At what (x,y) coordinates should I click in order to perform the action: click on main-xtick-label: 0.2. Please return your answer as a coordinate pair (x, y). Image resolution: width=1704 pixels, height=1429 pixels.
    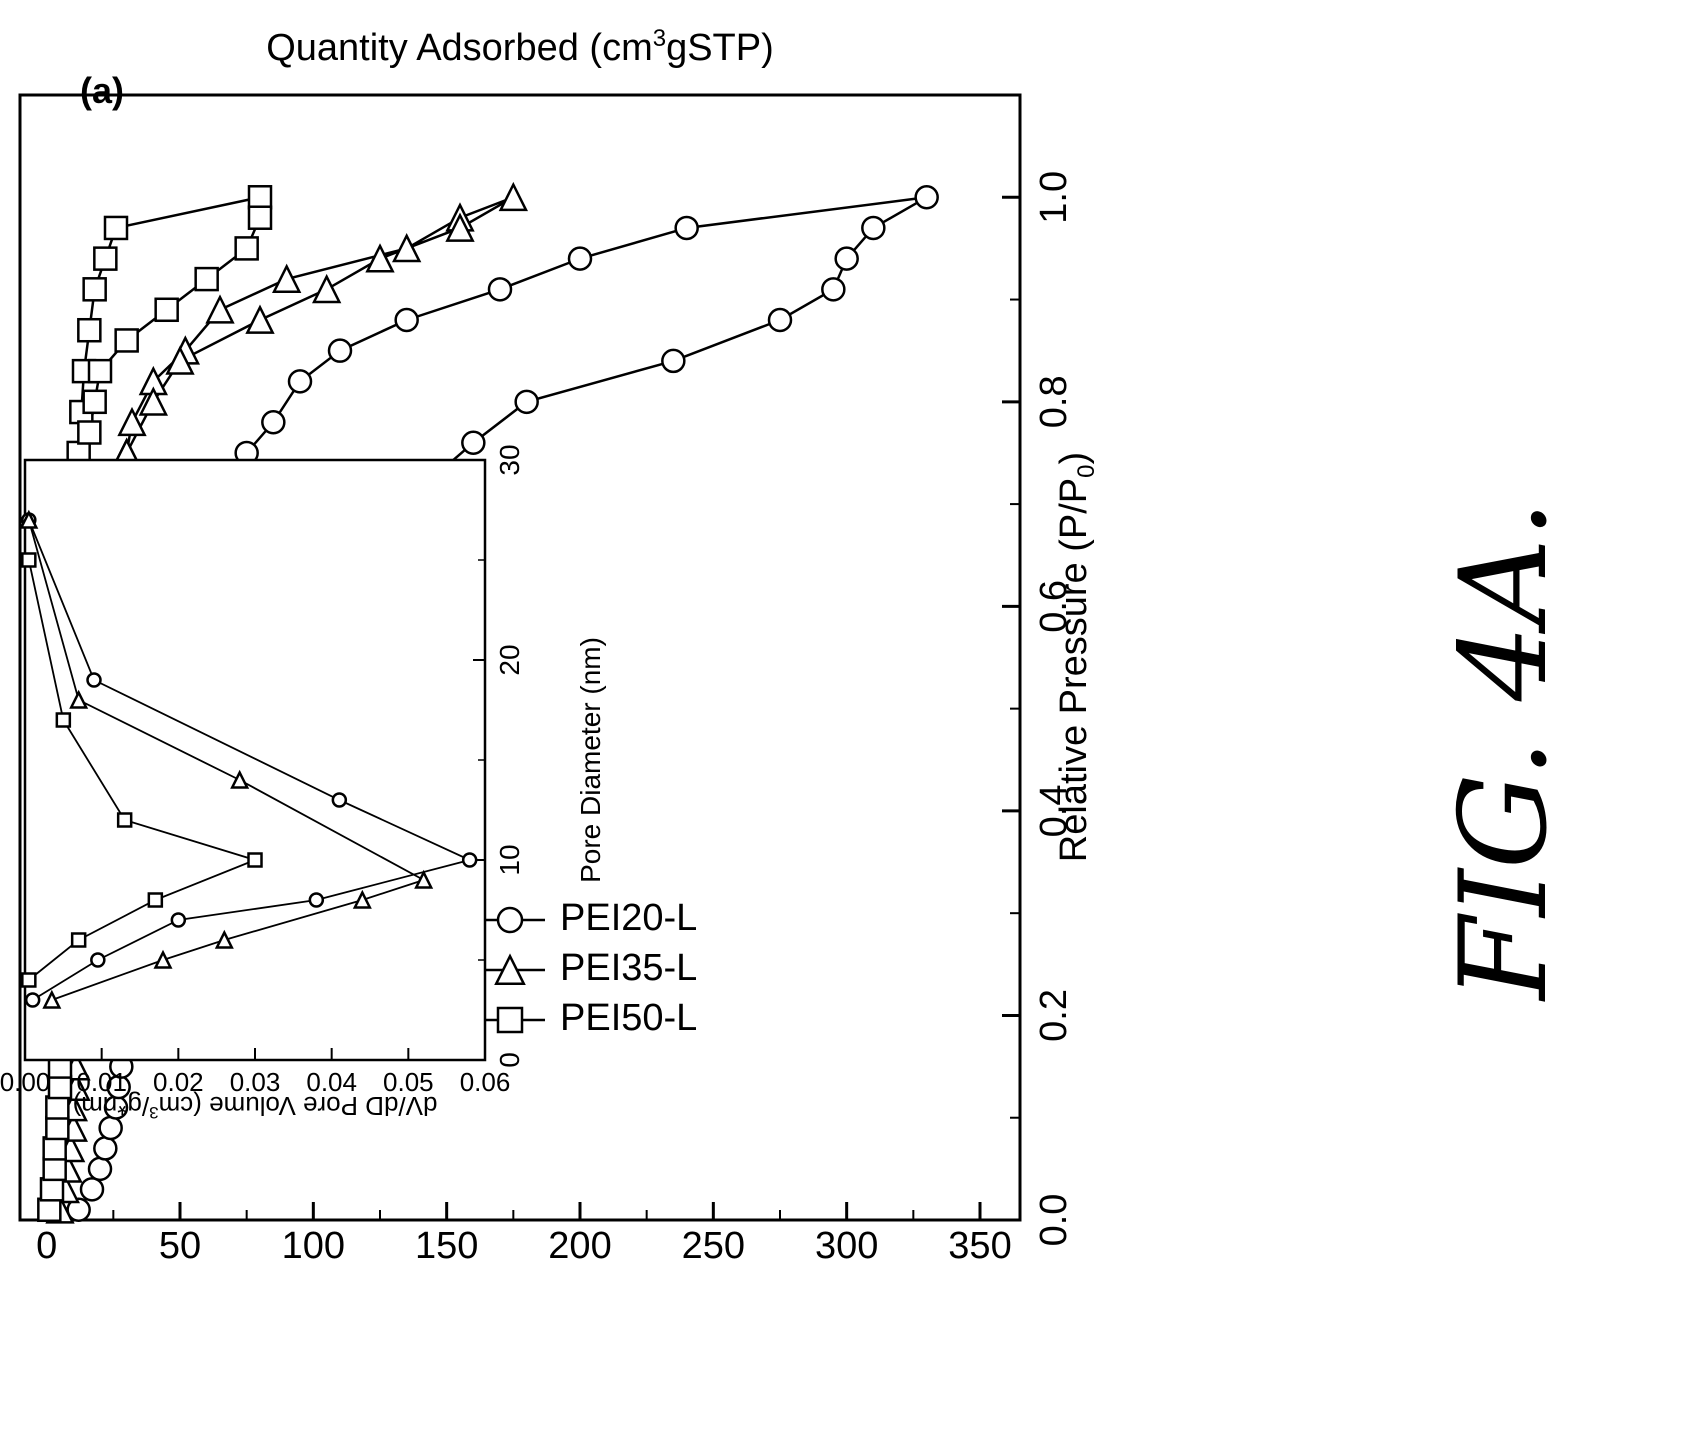
    Looking at the image, I should click on (1054, 1015).